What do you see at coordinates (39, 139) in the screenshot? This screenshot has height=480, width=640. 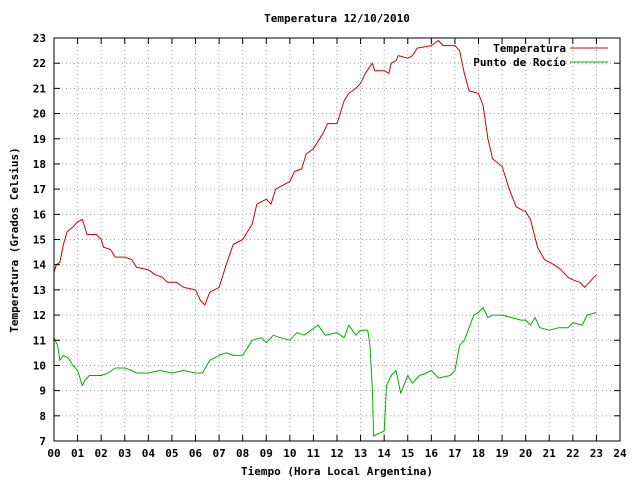 I see `y-tick-label: 19` at bounding box center [39, 139].